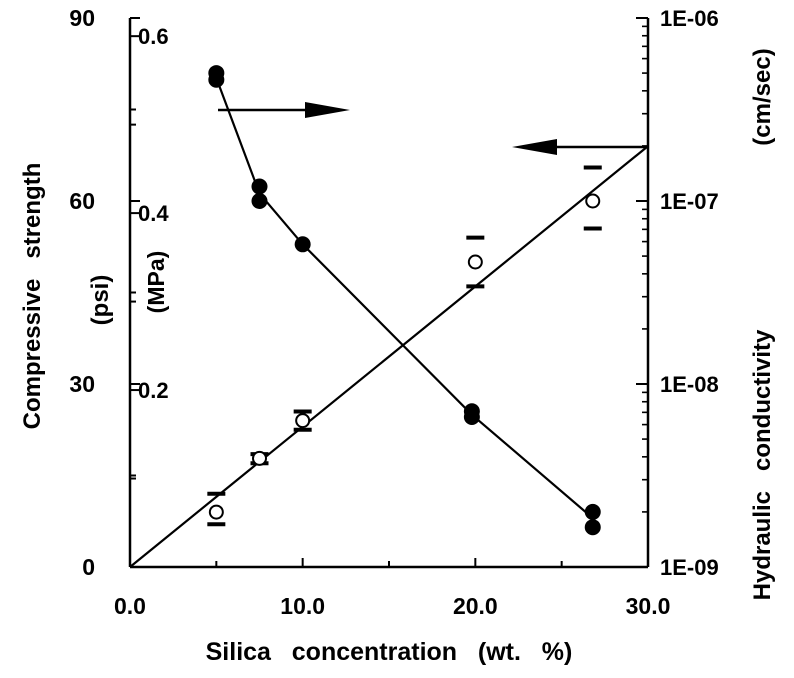 The width and height of the screenshot is (794, 678). I want to click on y-left-tick-label: 30, so click(82, 384).